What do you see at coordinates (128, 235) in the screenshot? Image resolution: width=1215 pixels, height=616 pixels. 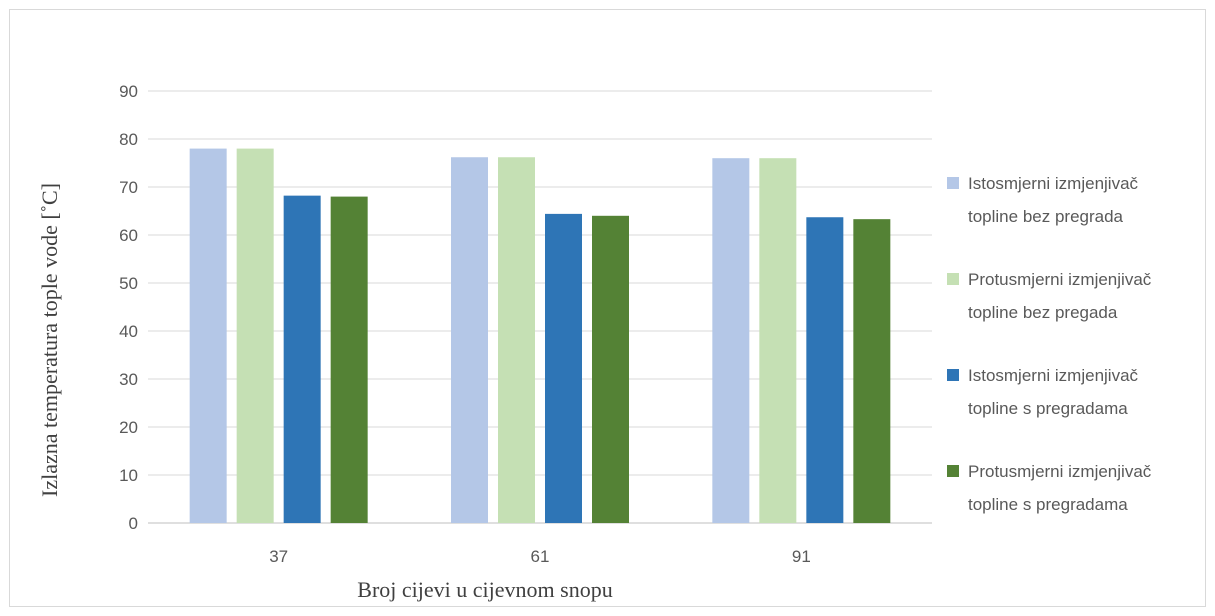 I see `y-tick-label: 60` at bounding box center [128, 235].